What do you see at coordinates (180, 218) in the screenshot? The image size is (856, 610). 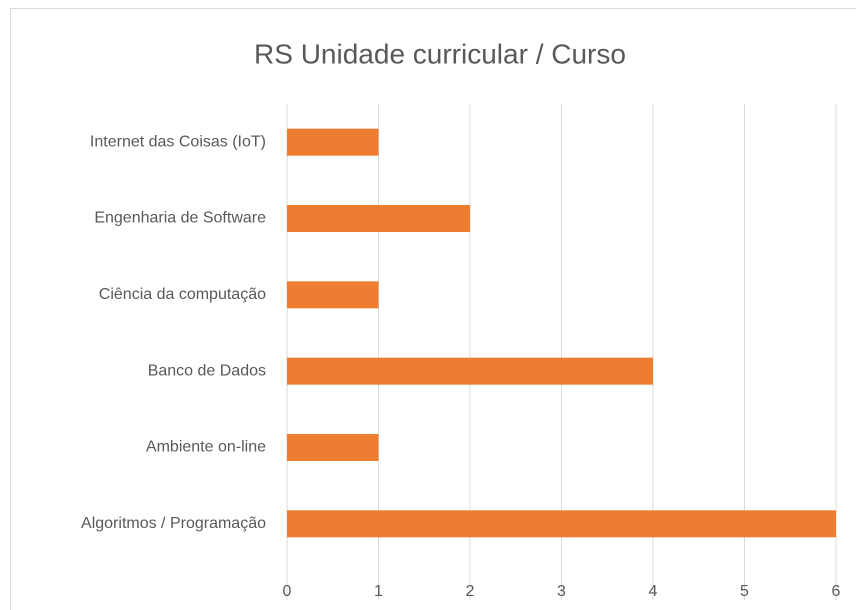 I see `y-tick-label: Engenharia de Software` at bounding box center [180, 218].